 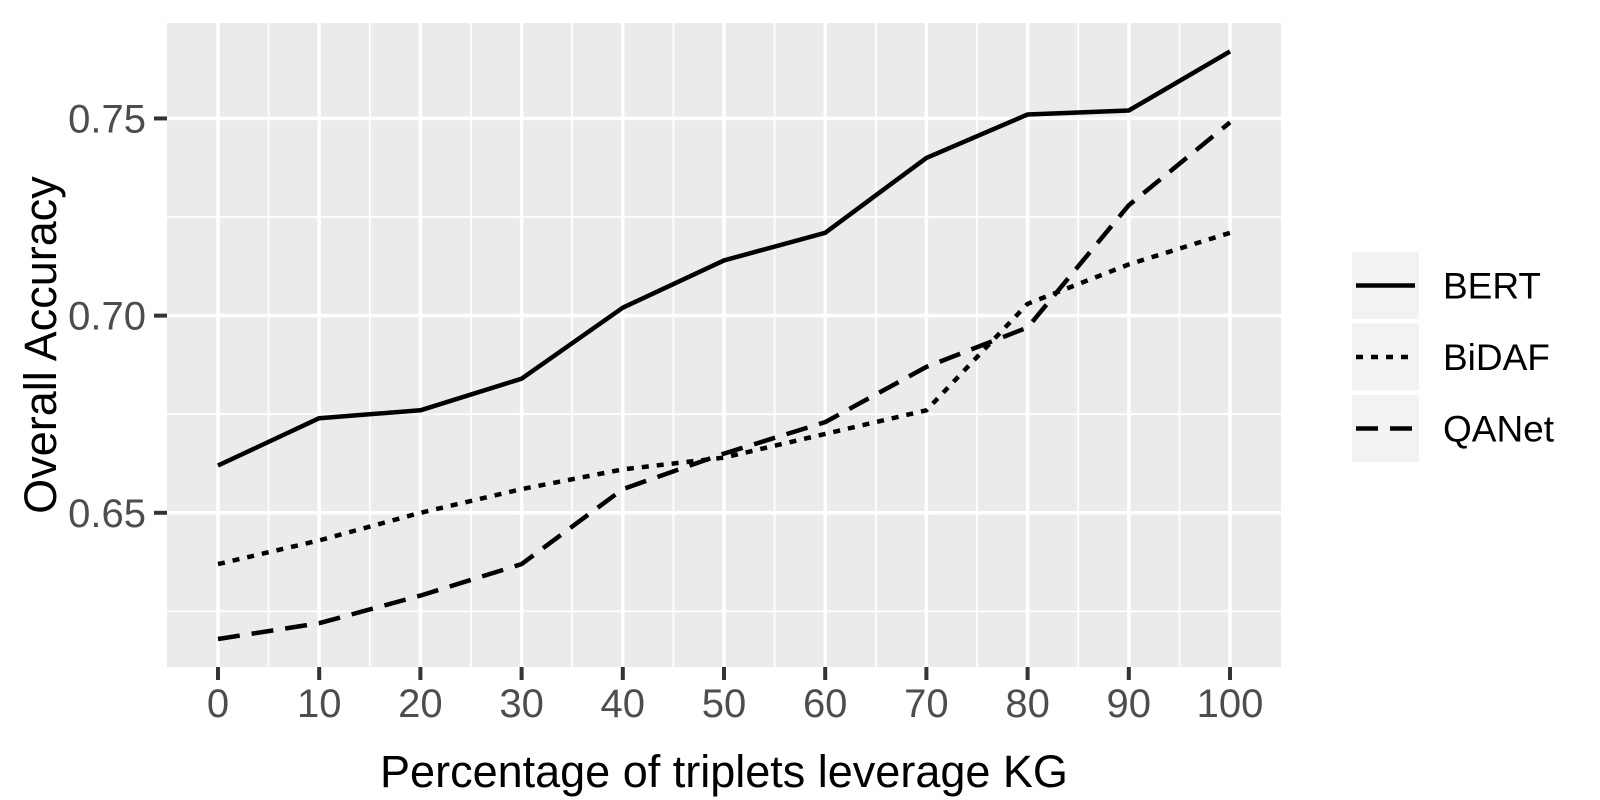 I want to click on x-tick-label: 100, so click(x=1230, y=704).